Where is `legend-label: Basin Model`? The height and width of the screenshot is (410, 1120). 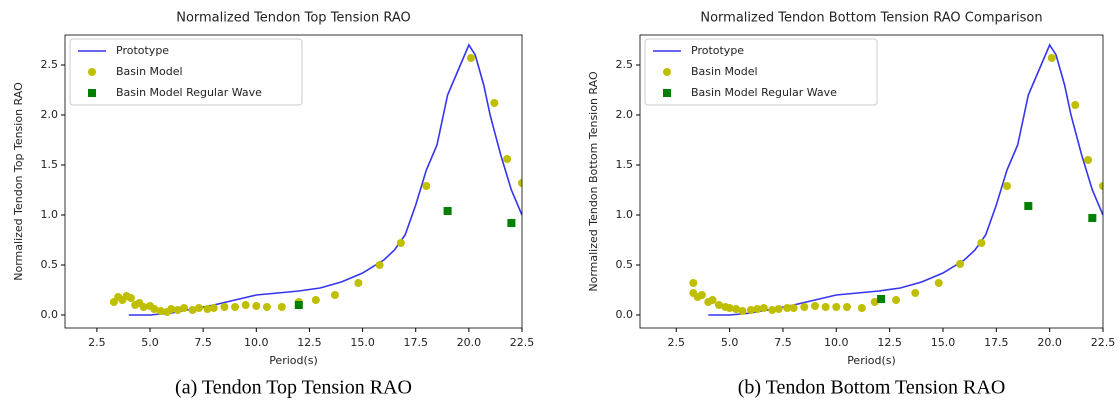
legend-label: Basin Model is located at coordinates (149, 71).